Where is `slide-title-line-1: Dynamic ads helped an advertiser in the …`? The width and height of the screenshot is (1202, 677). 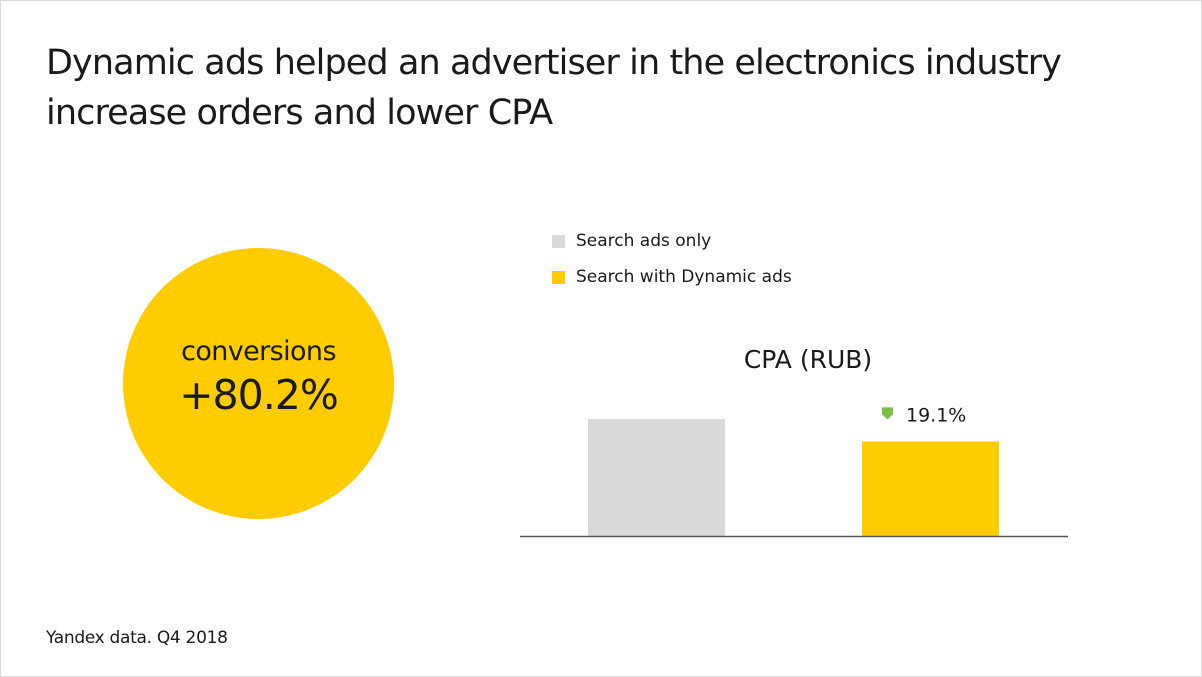
slide-title-line-1: Dynamic ads helped an advertiser in the … is located at coordinates (554, 63).